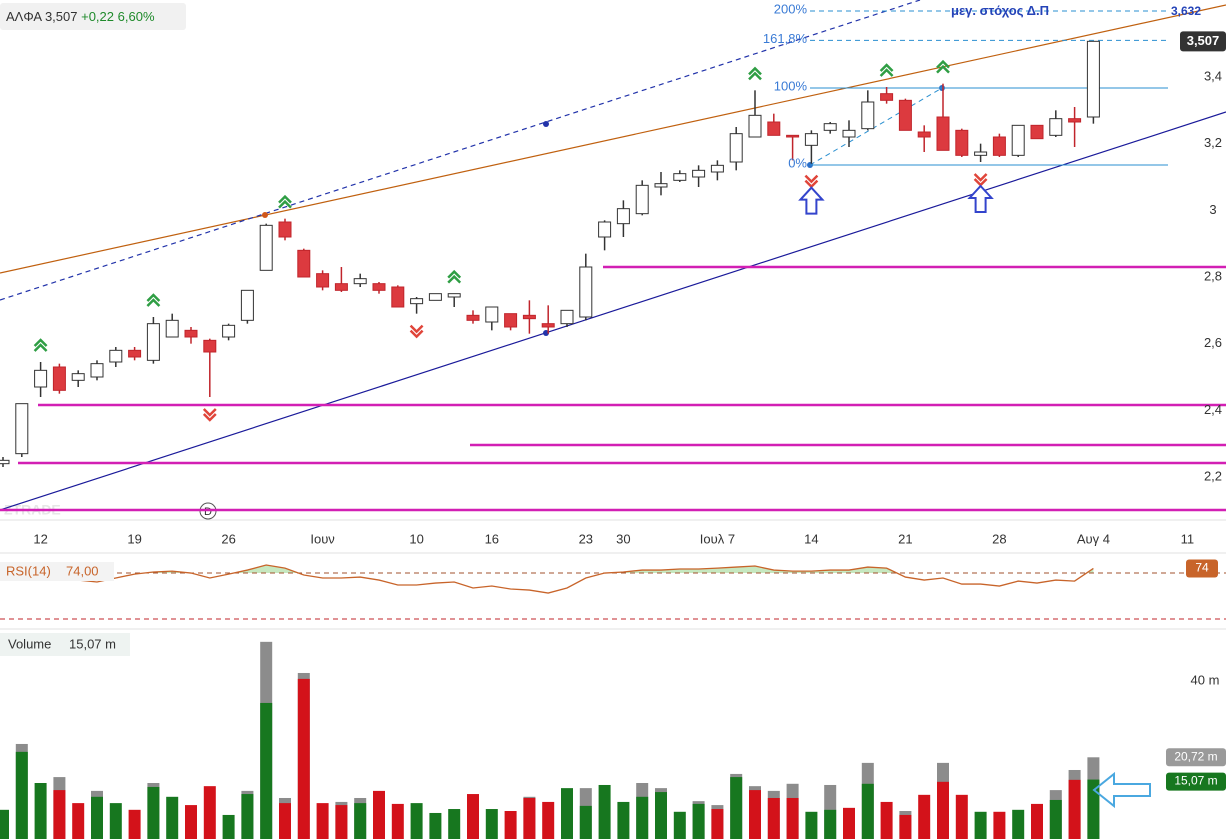 This screenshot has width=1226, height=839. Describe the element at coordinates (791, 8) in the screenshot. I see `fib-label: 200%` at that location.